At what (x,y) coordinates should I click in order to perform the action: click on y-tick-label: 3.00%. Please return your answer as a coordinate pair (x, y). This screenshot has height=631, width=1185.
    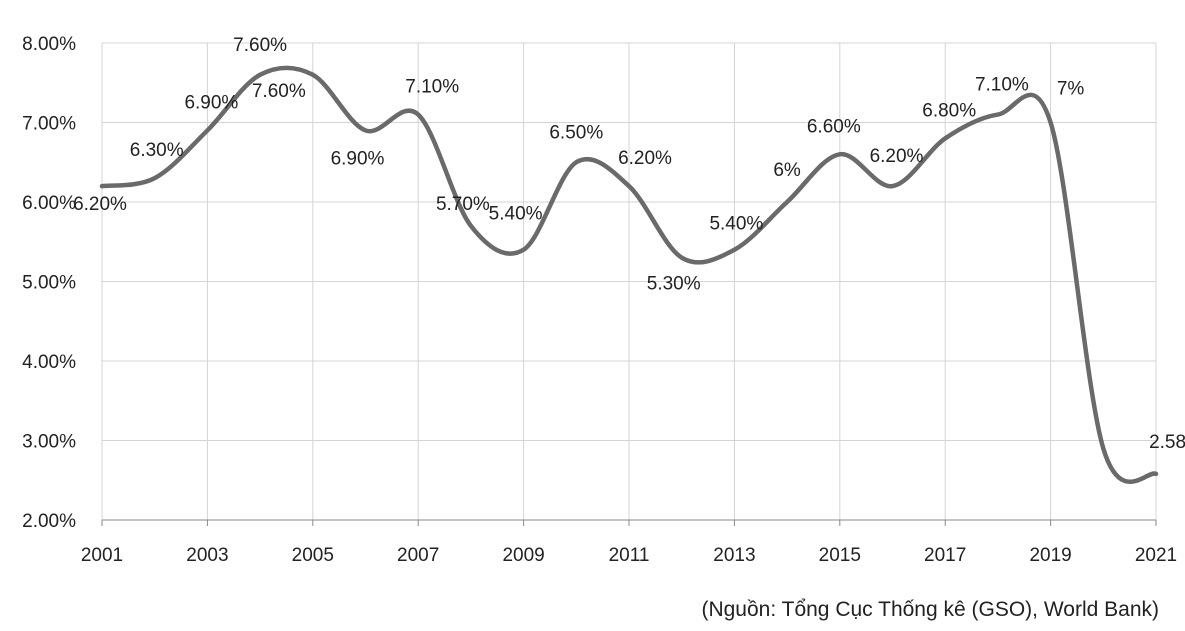
    Looking at the image, I should click on (49, 442).